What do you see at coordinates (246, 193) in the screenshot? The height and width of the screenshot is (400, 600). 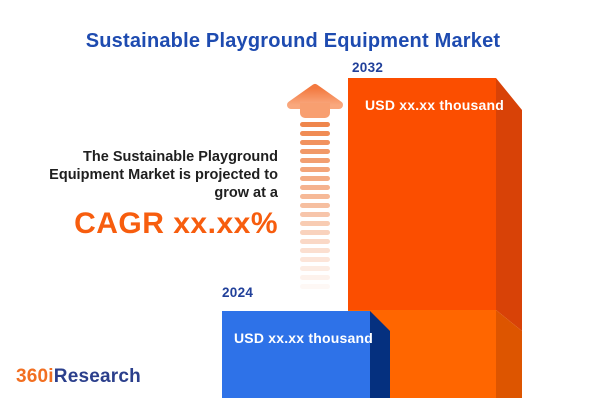 I see `projection-text-line3: grow at a` at bounding box center [246, 193].